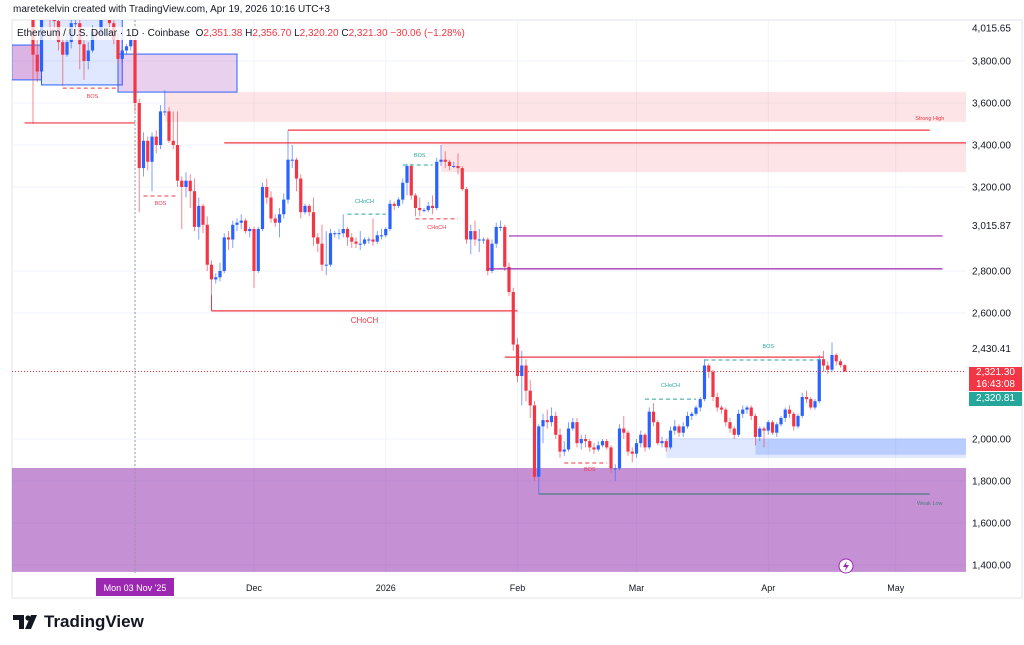  Describe the element at coordinates (846, 566) in the screenshot. I see `lightning-icon` at that location.